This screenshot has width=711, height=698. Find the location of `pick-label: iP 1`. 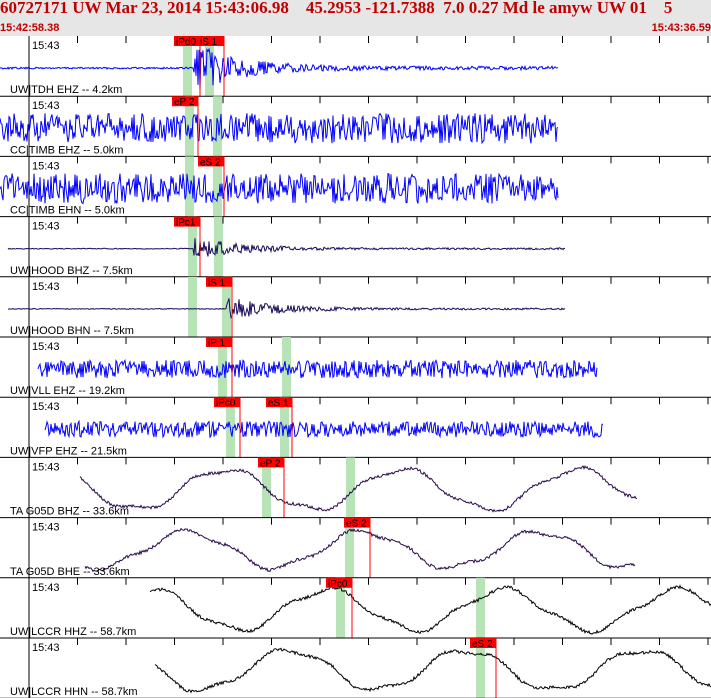

pick-label: iP 1 is located at coordinates (216, 343).